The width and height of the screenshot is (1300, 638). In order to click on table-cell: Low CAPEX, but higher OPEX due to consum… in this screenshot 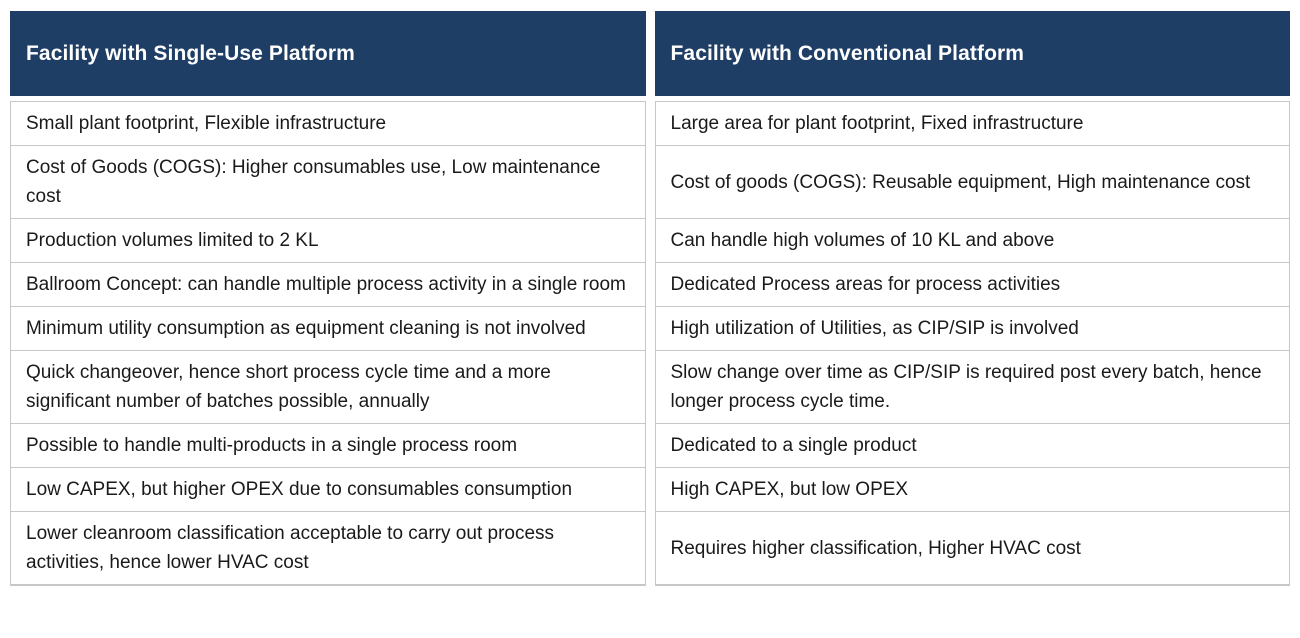, I will do `click(328, 489)`.